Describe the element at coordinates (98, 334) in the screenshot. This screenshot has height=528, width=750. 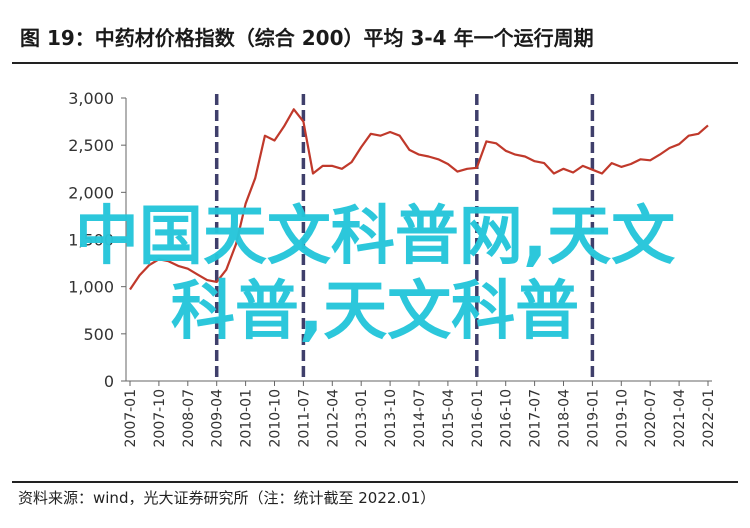
I see `y-tick-label: 500` at that location.